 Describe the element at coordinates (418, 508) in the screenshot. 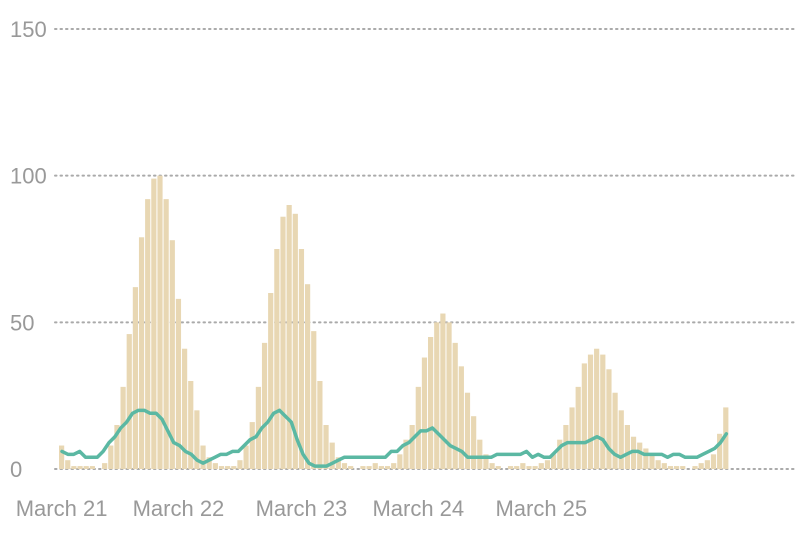

I see `x-tick-label: March 24` at that location.